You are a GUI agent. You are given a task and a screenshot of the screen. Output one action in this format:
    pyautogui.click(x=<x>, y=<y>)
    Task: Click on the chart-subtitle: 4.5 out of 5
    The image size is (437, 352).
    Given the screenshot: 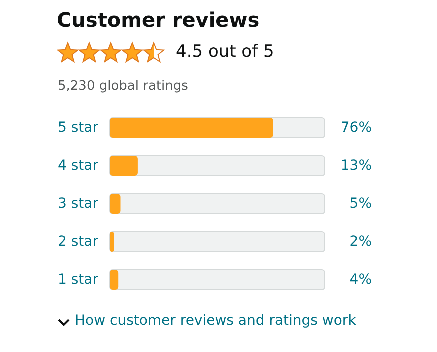 What is the action you would take?
    pyautogui.click(x=225, y=52)
    